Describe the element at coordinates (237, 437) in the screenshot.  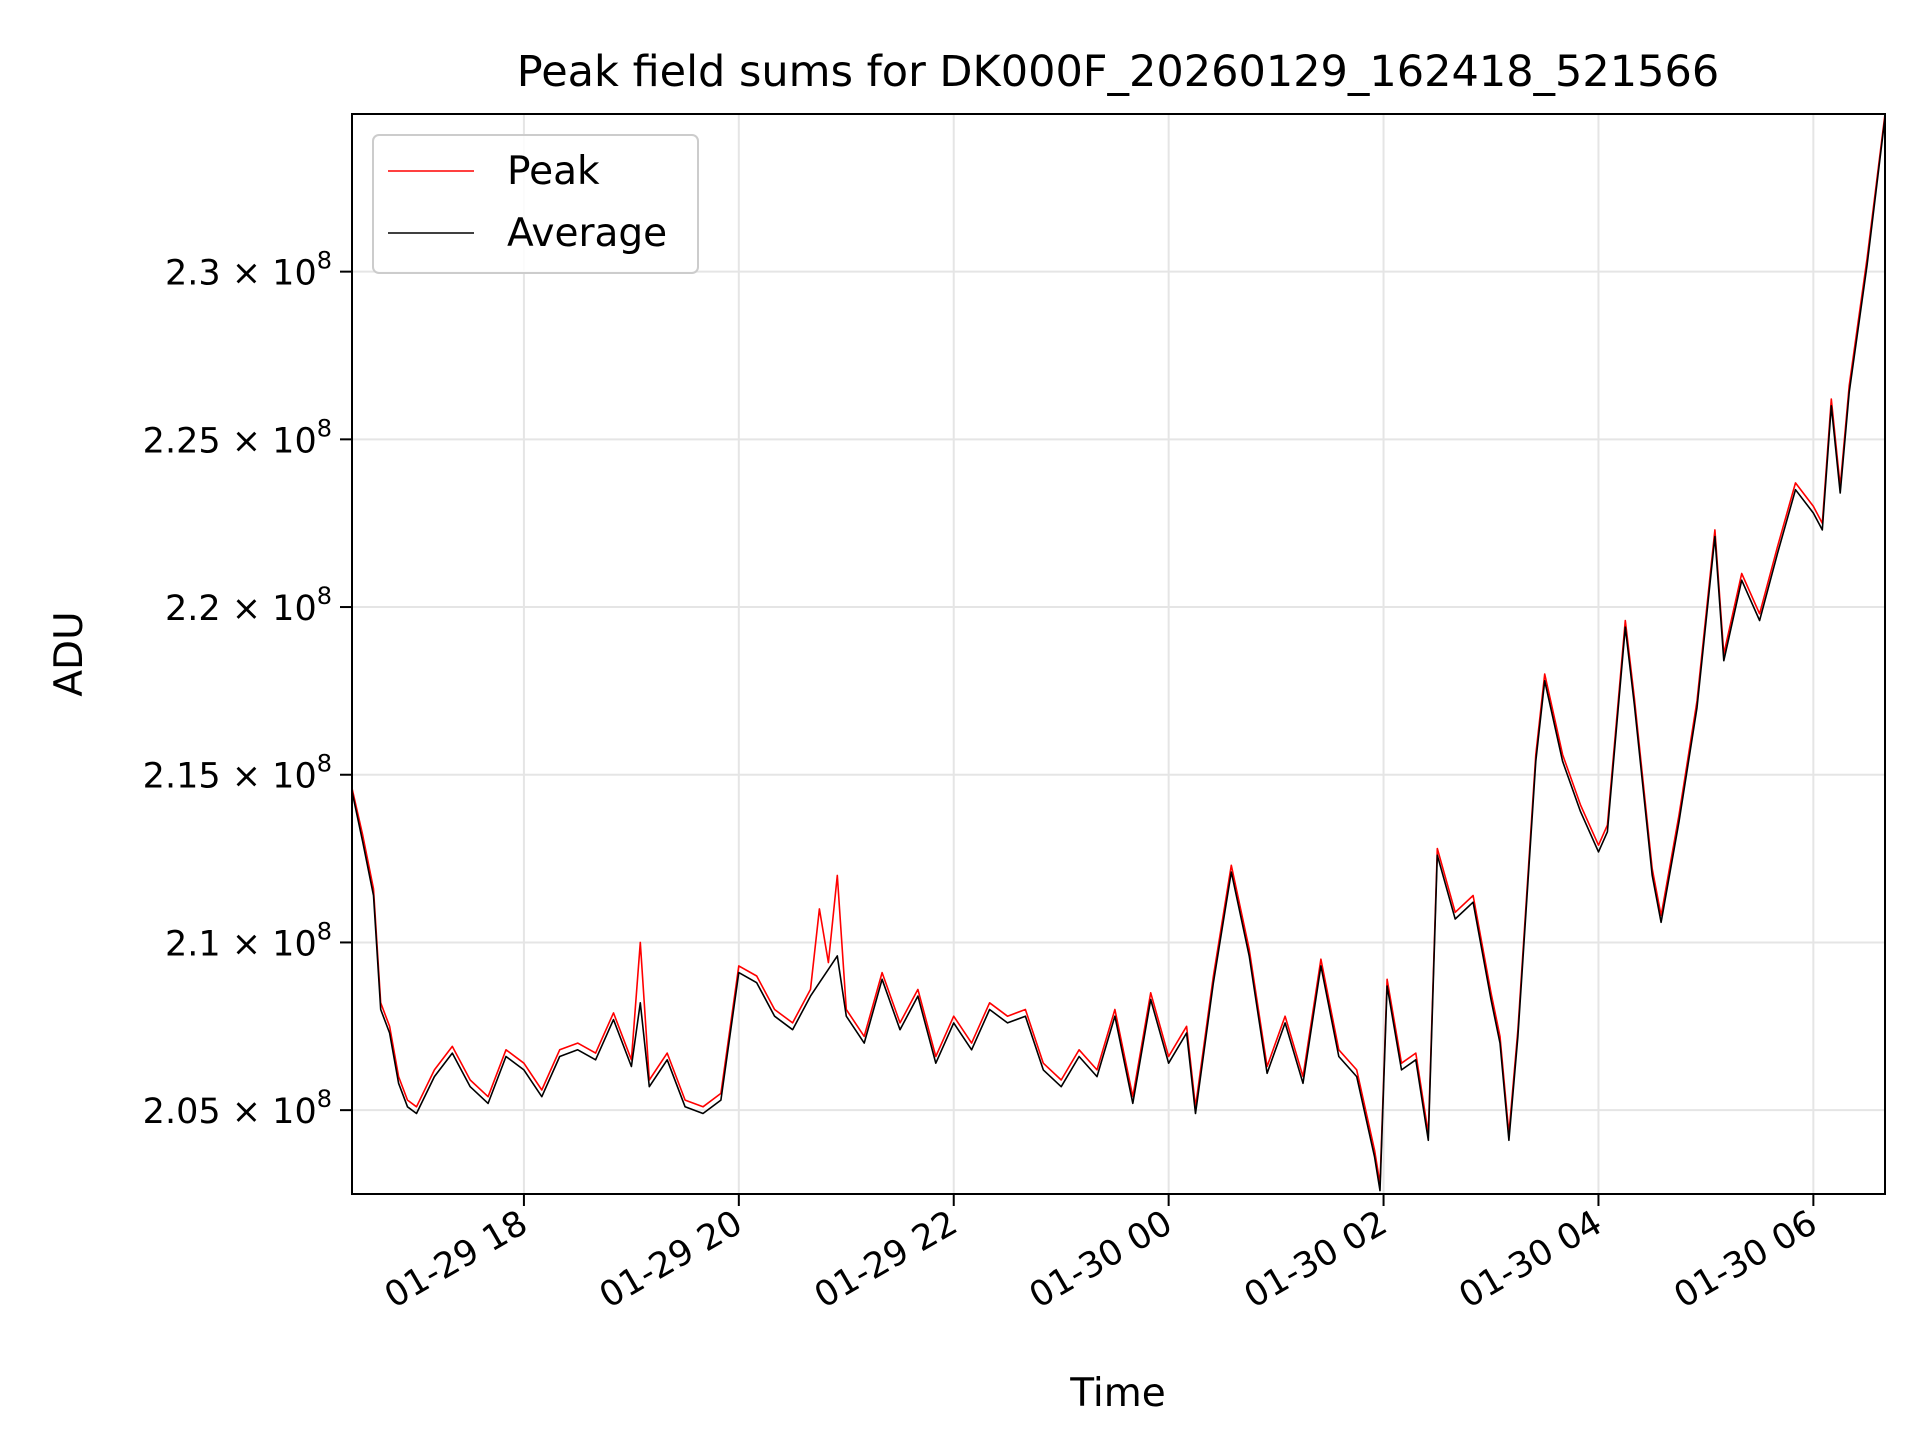
I see `y-tick-label: 2.25 × 108` at that location.